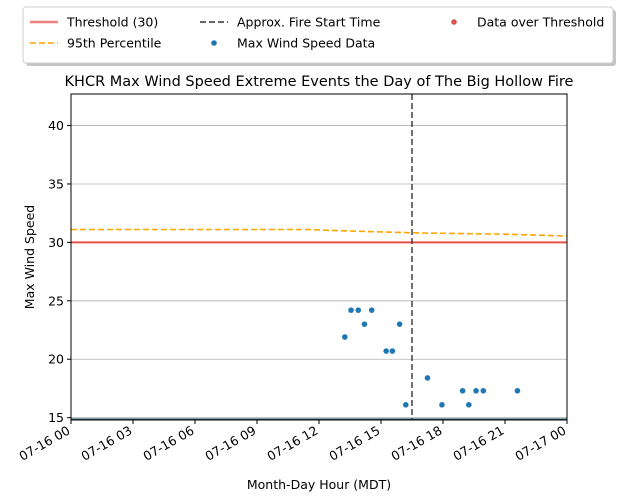 Image resolution: width=625 pixels, height=503 pixels. I want to click on x-tick-label: 07-16 00, so click(44, 443).